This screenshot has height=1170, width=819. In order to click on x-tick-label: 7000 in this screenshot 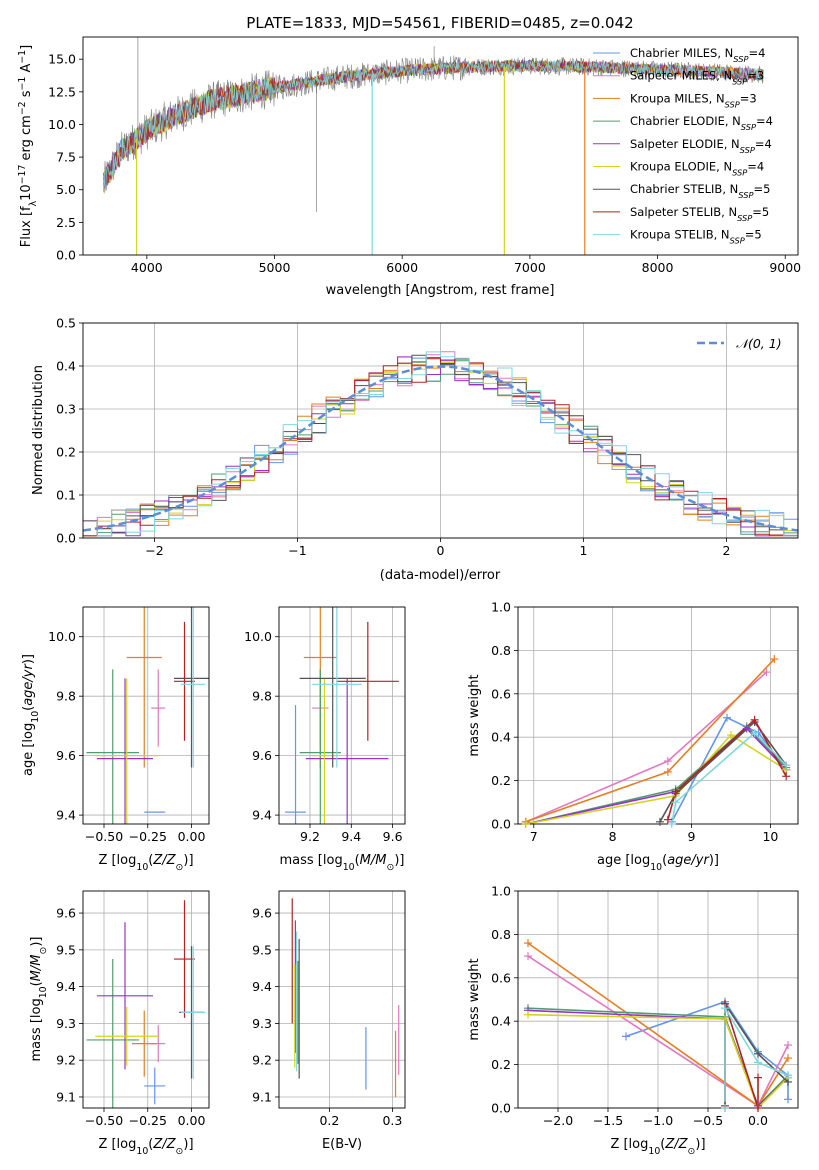, I will do `click(530, 267)`.